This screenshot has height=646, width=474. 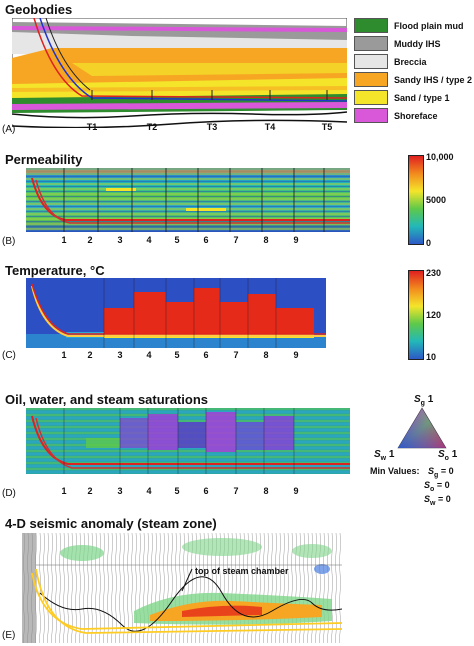 I want to click on panel-d-title: Oil, water, and steam saturations, so click(x=107, y=399).